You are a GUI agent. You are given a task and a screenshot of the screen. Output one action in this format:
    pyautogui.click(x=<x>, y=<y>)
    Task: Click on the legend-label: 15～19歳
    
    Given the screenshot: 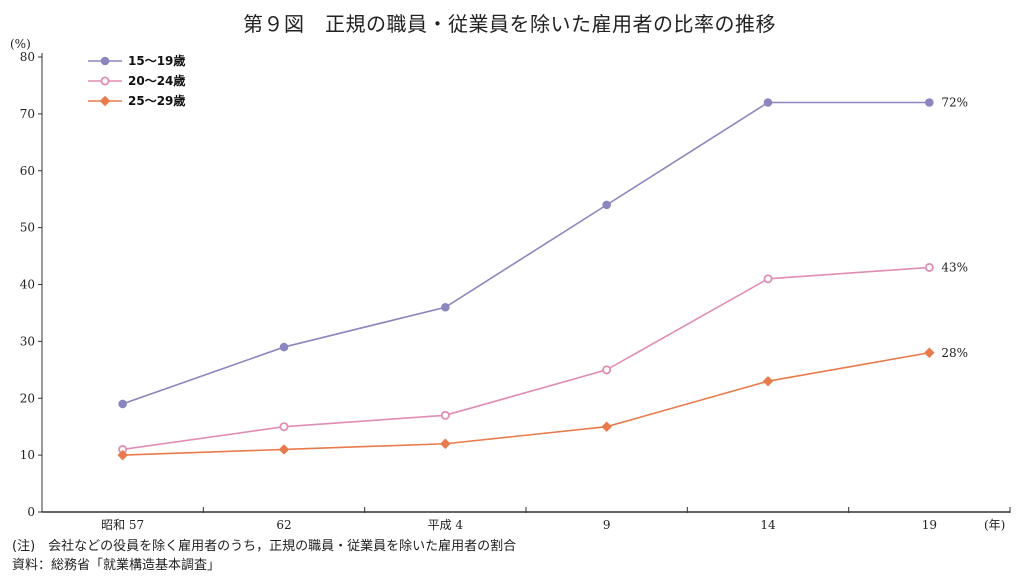 What is the action you would take?
    pyautogui.click(x=156, y=60)
    